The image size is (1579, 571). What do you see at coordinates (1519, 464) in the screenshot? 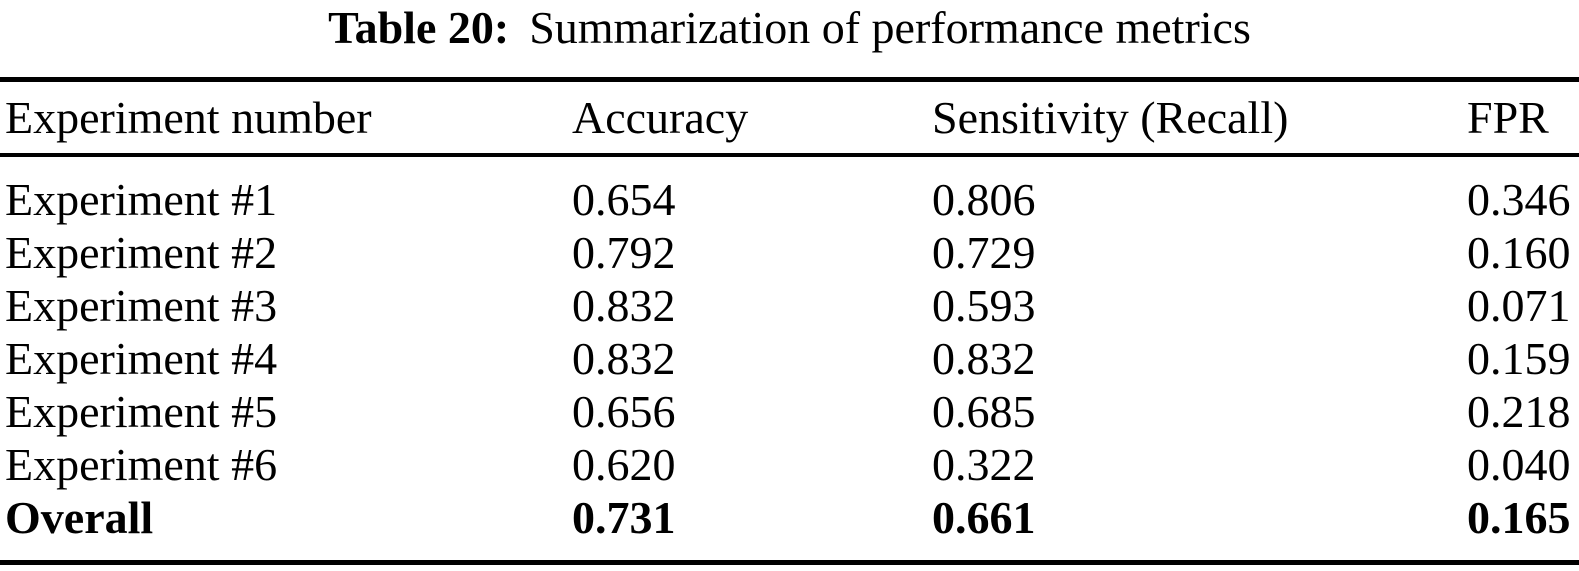
I see `fpr-cell: 0.040` at bounding box center [1519, 464].